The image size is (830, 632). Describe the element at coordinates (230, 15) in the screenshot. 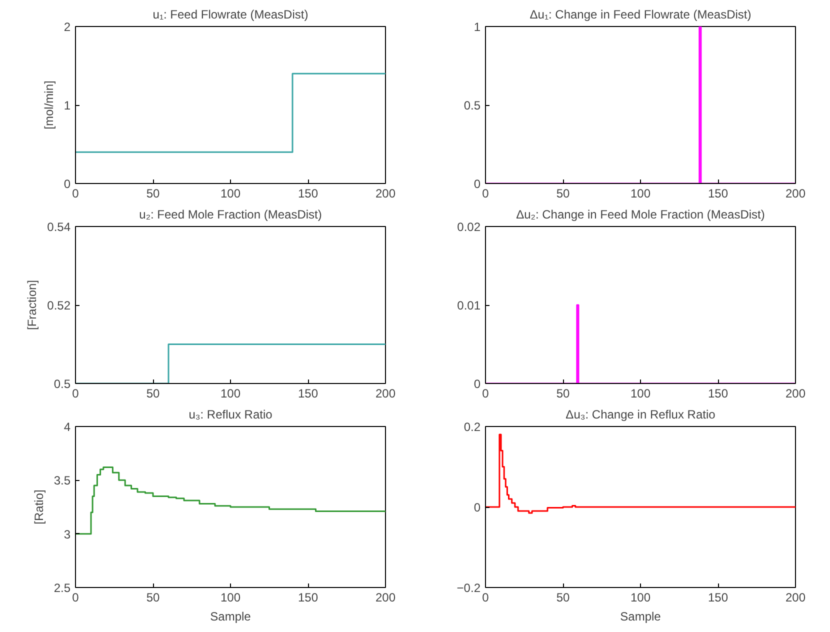

I see `chart-title: u₁: Feed Flowrate (MeasDist)` at that location.